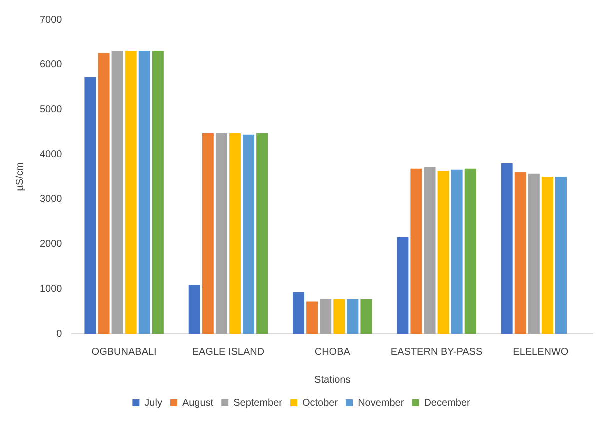  Describe the element at coordinates (332, 352) in the screenshot. I see `x-tick-label: CHOBA` at that location.